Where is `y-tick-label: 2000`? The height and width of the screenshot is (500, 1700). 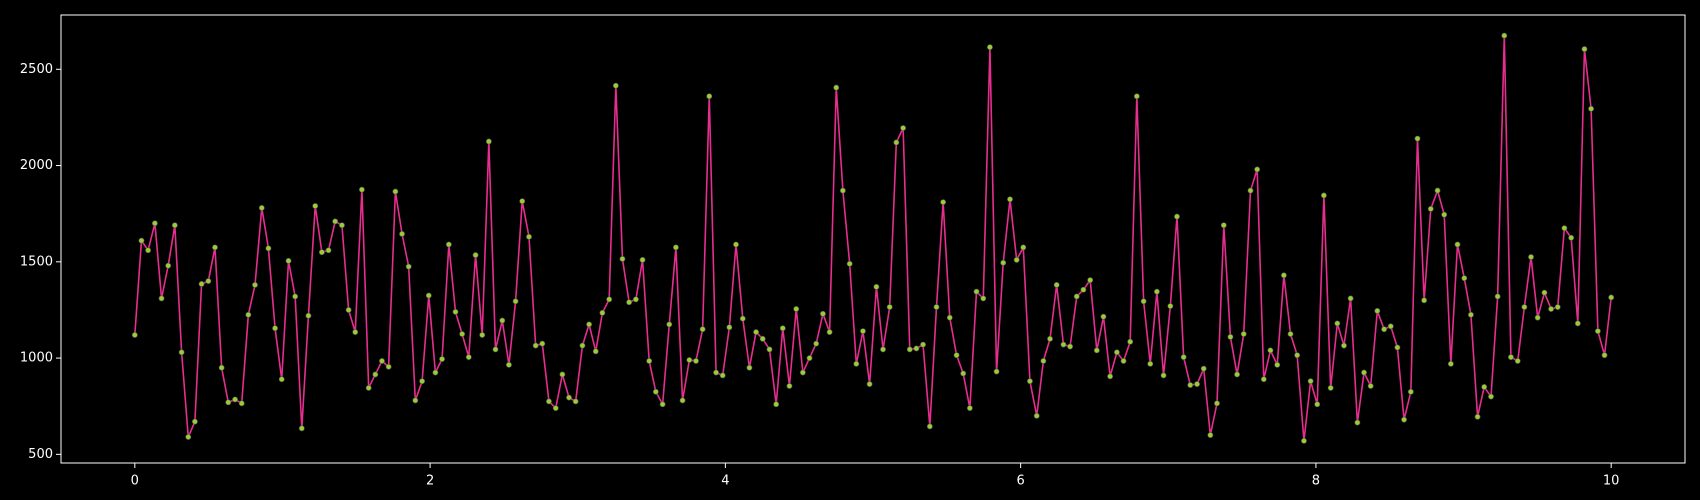
y-tick-label: 2000 is located at coordinates (36, 165).